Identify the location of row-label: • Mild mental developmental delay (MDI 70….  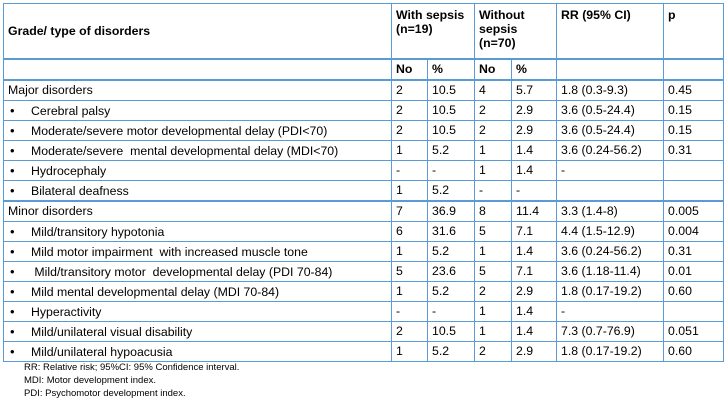
(197, 291).